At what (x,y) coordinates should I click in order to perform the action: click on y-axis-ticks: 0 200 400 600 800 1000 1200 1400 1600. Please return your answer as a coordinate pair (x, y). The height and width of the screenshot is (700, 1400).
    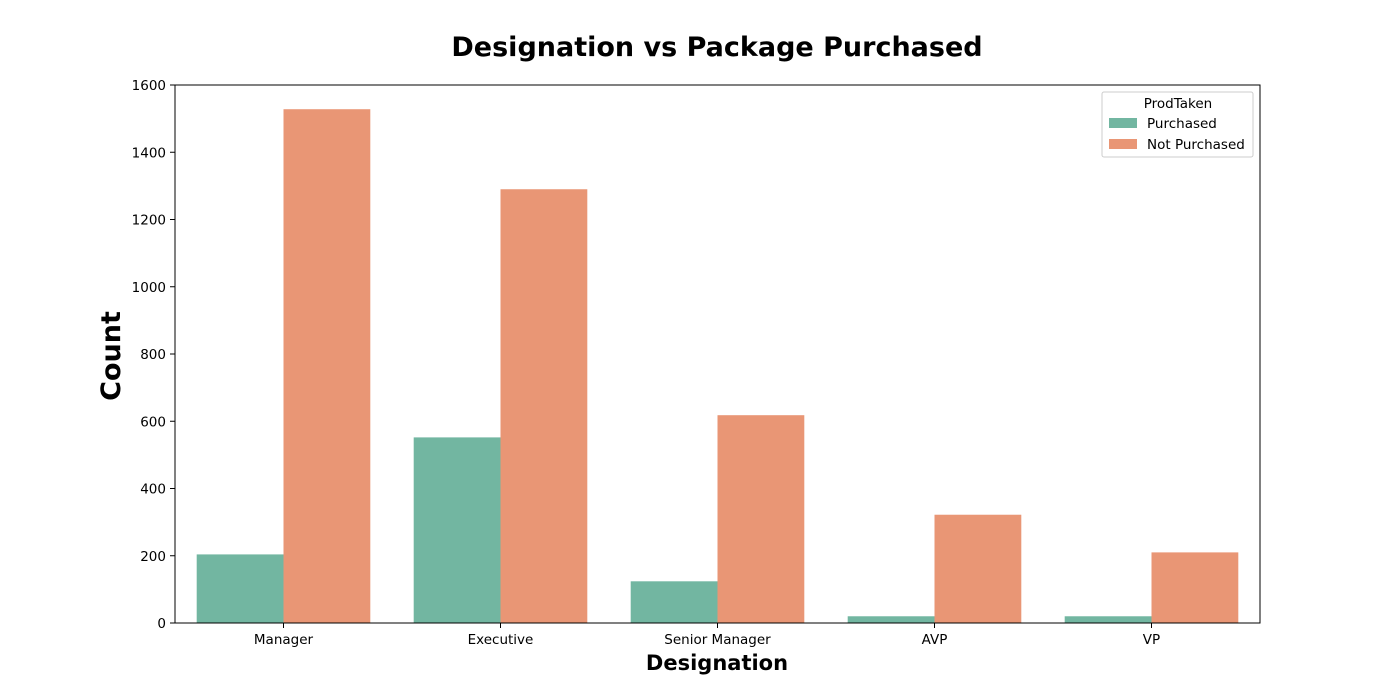
    Looking at the image, I should click on (153, 355).